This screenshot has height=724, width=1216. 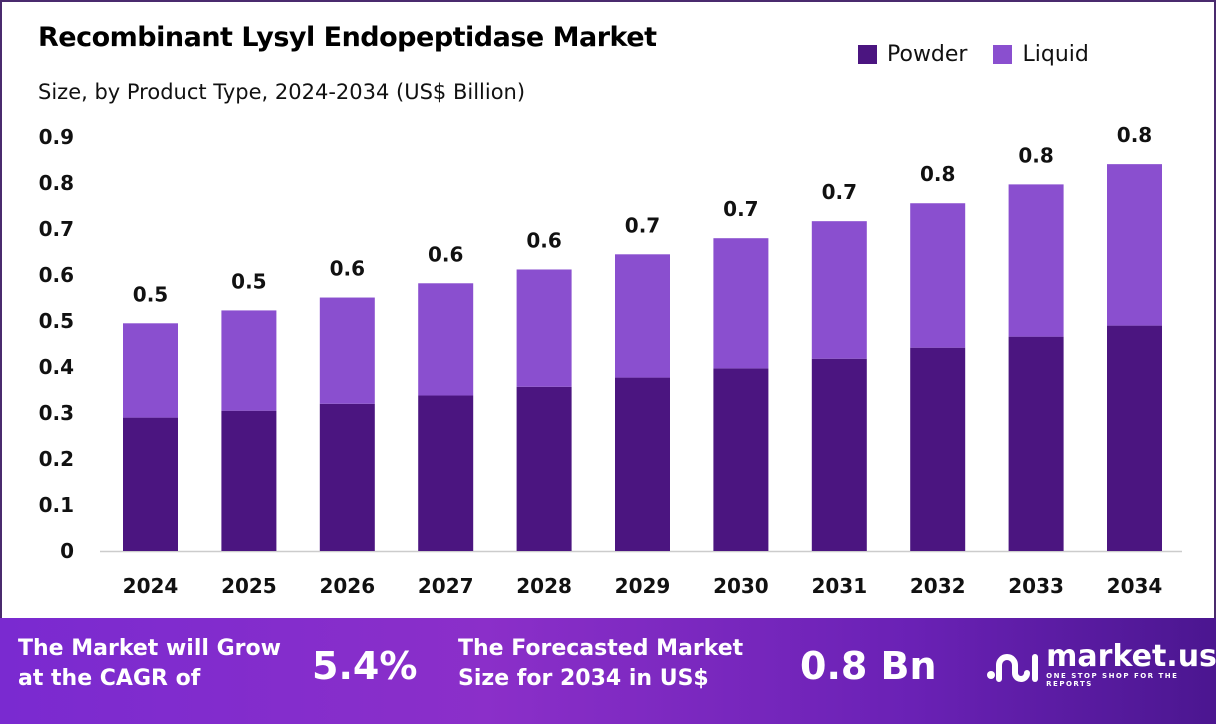 I want to click on bar-liquid-2034, so click(x=1134, y=245).